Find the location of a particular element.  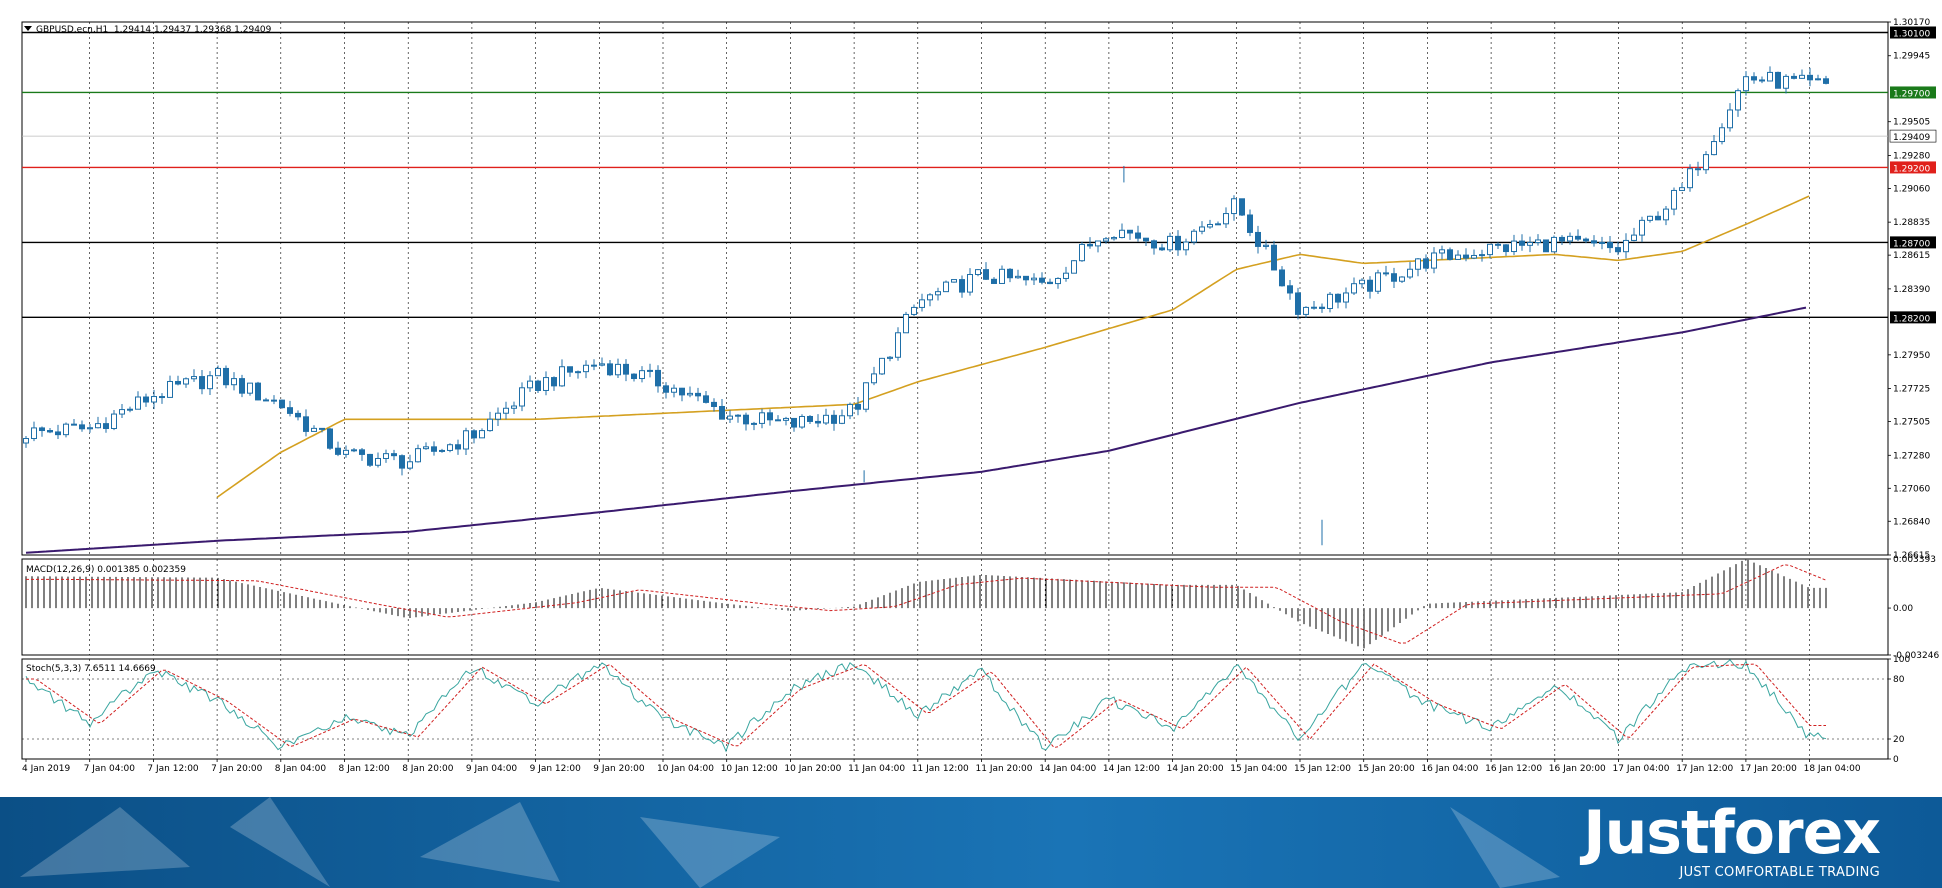

bid-price-tag is located at coordinates (1913, 136).